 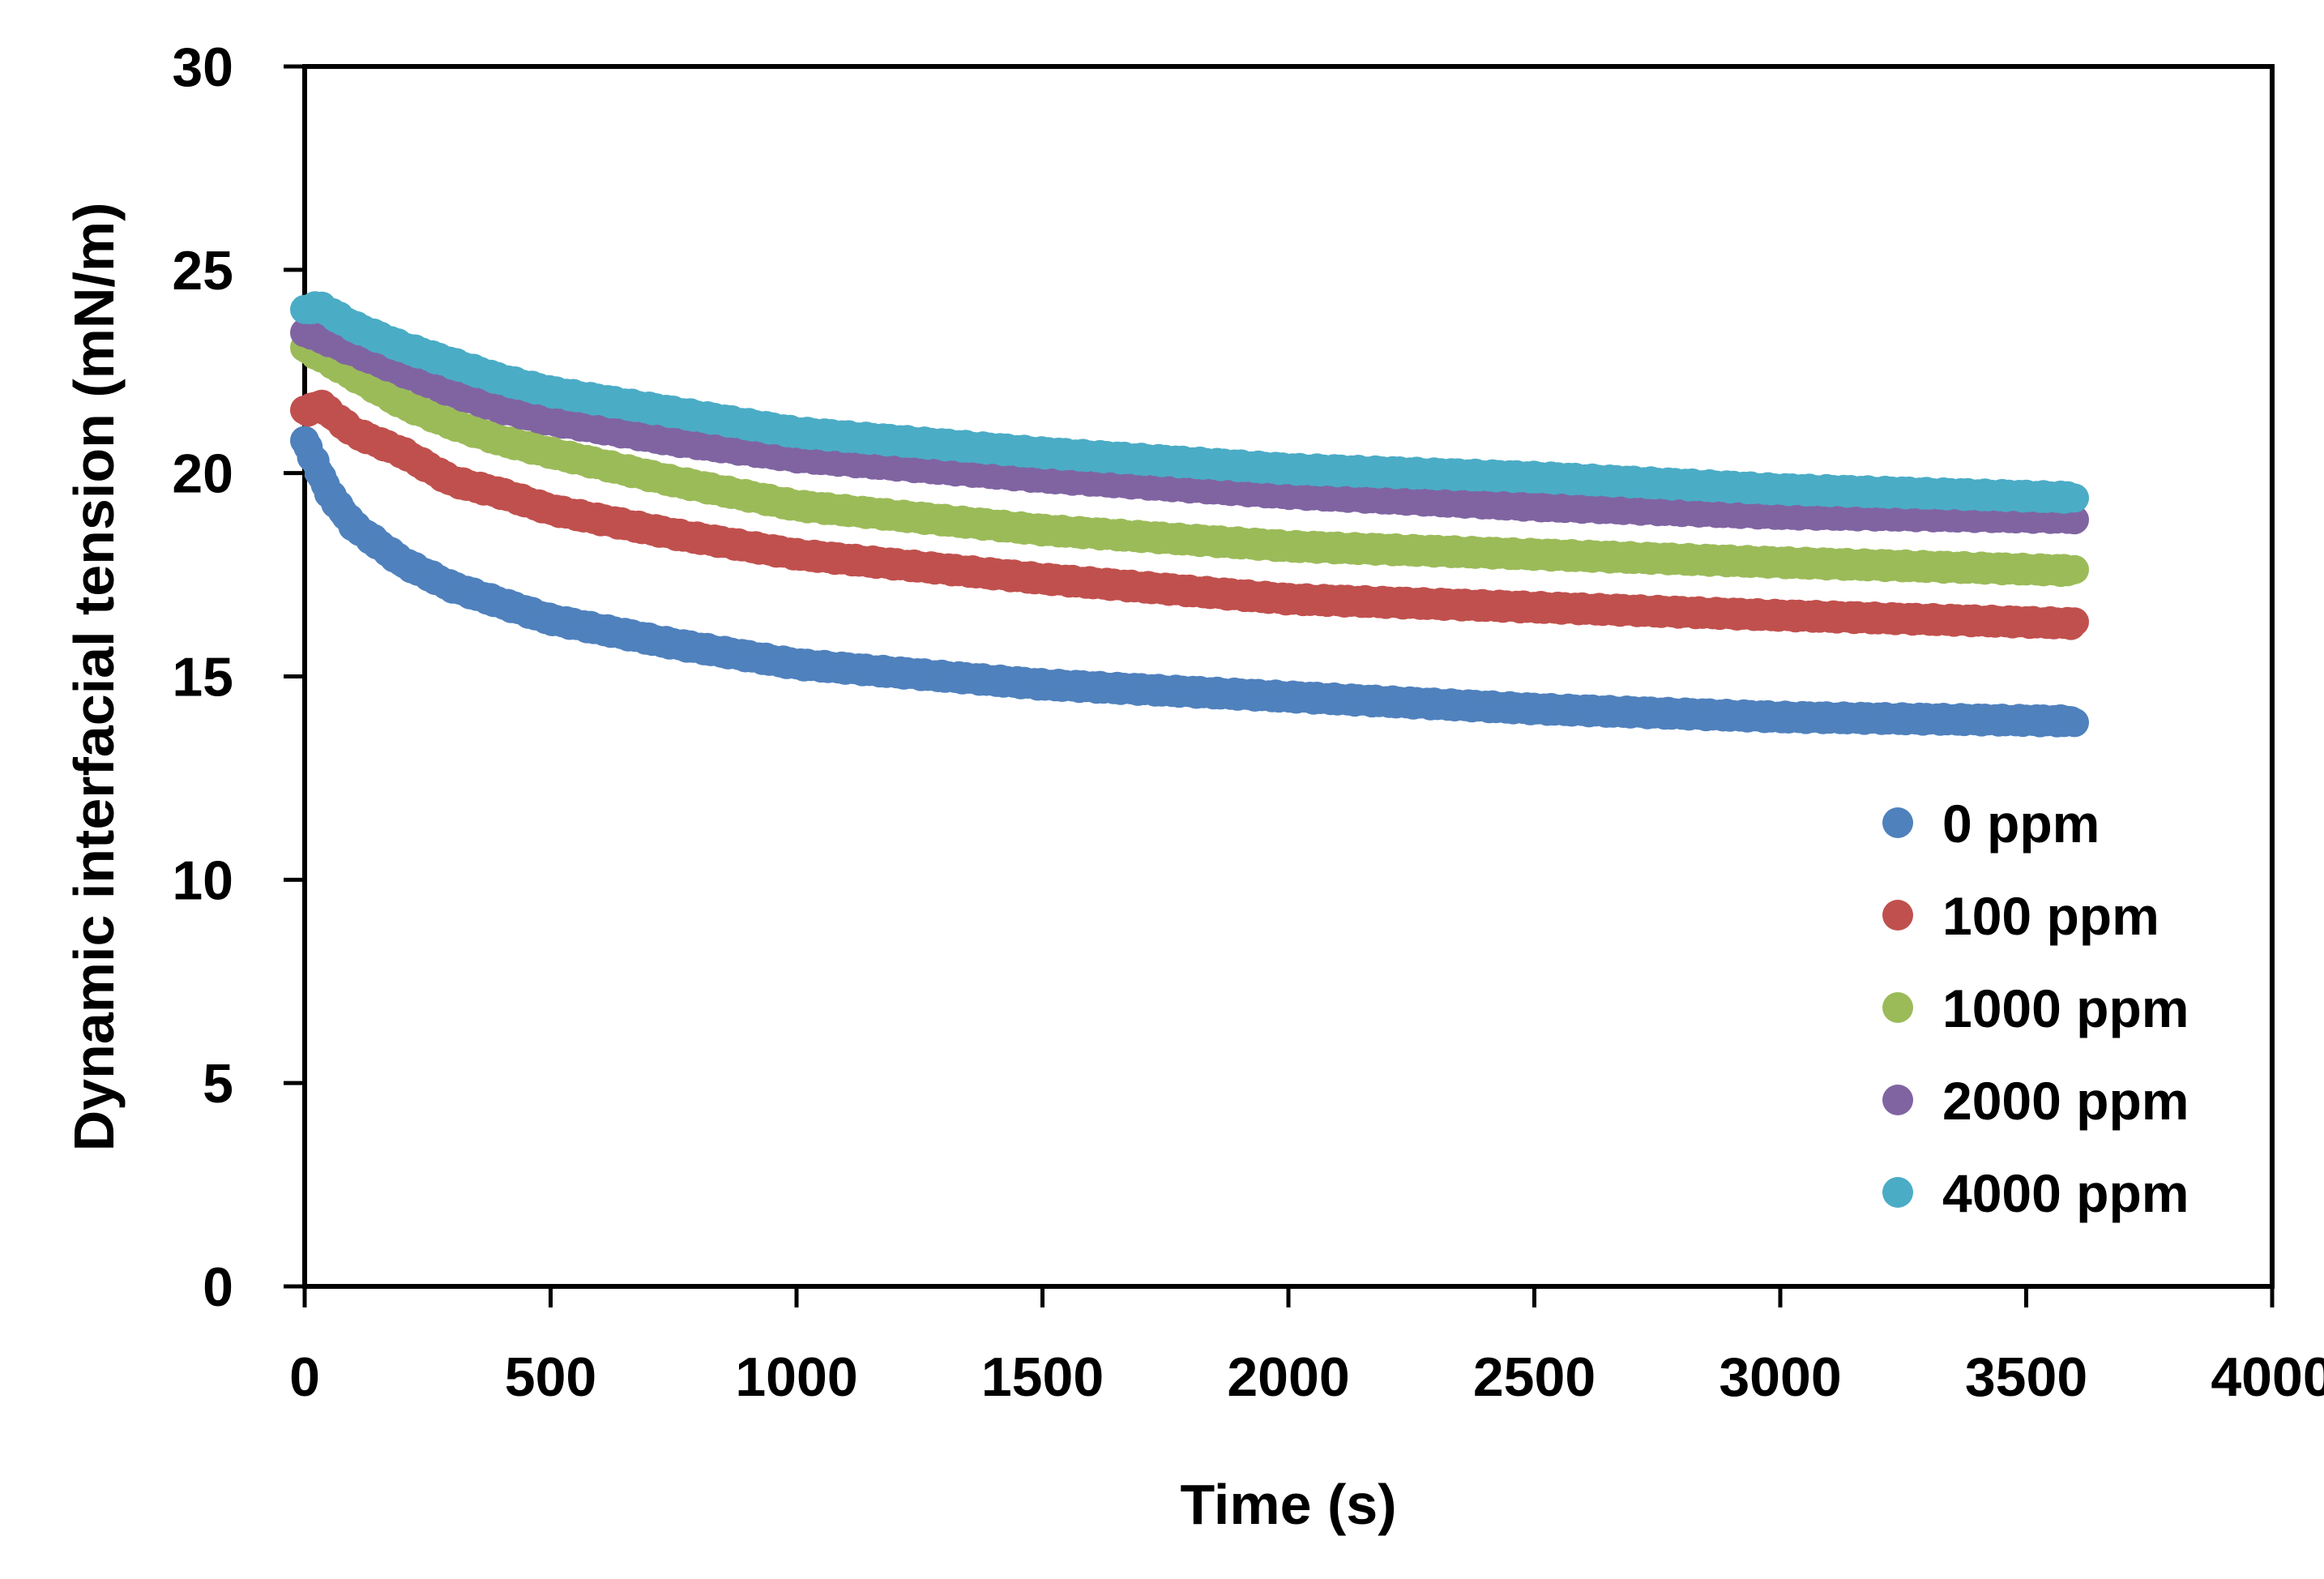 What do you see at coordinates (1534, 1377) in the screenshot?
I see `x-tick-label: 2500` at bounding box center [1534, 1377].